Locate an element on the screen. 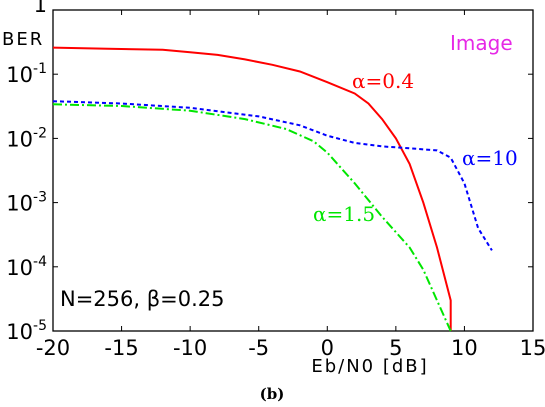 This screenshot has width=545, height=407. series-label-alpha-10: α=10 is located at coordinates (490, 158).